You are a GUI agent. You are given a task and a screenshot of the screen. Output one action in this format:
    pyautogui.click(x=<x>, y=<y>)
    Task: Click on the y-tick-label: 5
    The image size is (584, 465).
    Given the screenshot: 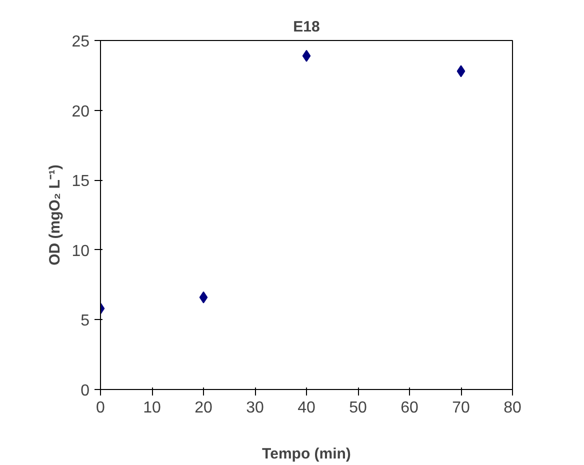 What is the action you would take?
    pyautogui.click(x=85, y=321)
    